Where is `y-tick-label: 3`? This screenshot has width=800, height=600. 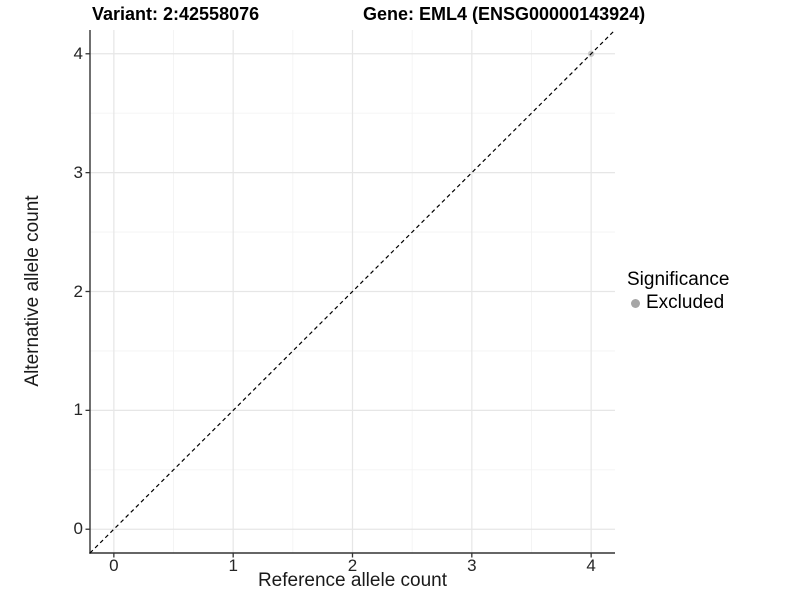
y-tick-label: 3 is located at coordinates (78, 172).